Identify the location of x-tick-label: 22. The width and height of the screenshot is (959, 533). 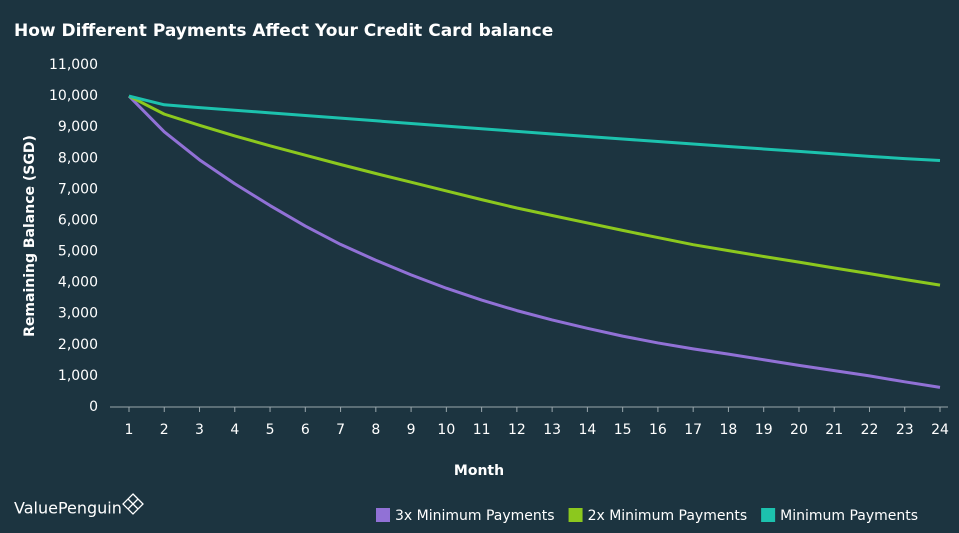
(870, 430).